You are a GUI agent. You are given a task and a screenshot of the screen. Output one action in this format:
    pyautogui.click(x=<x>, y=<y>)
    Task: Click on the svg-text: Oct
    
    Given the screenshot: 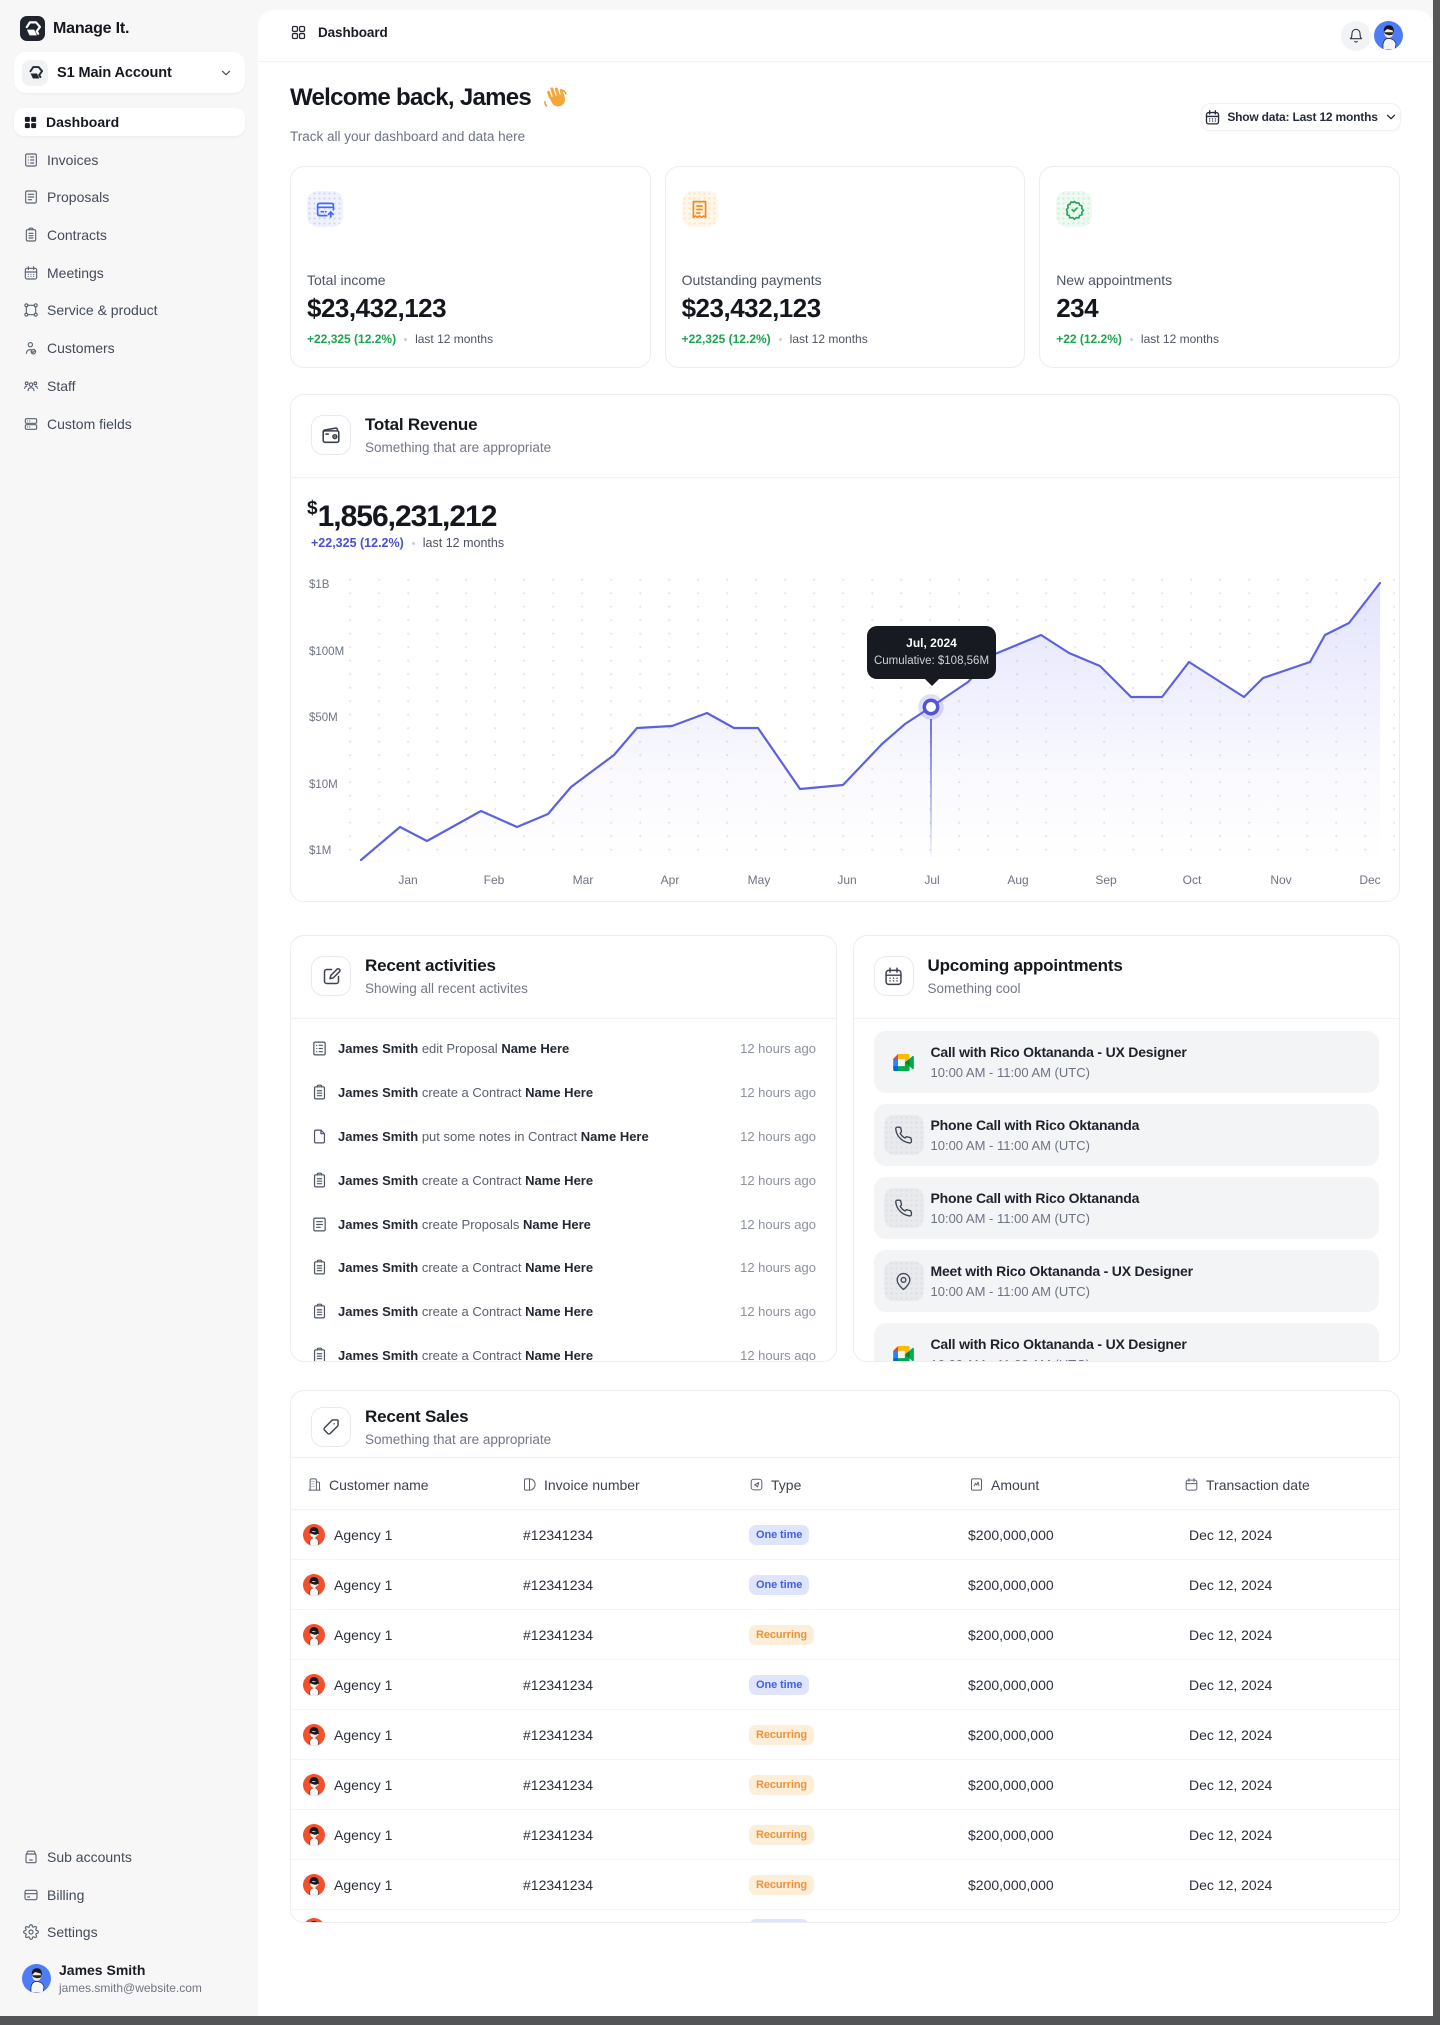 What is the action you would take?
    pyautogui.click(x=1192, y=880)
    